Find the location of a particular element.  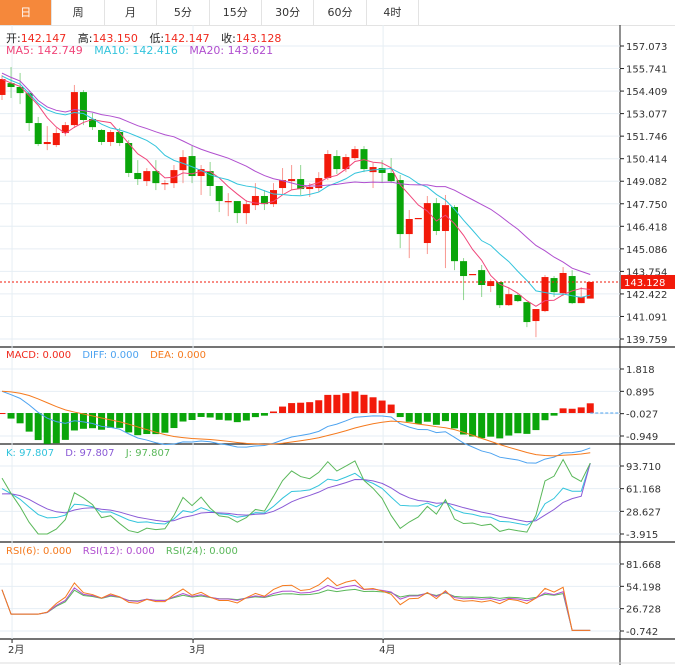

macd-legend: MACD: 0.000 DIFF: 0.000 DEA: 0.000 is located at coordinates (106, 355).